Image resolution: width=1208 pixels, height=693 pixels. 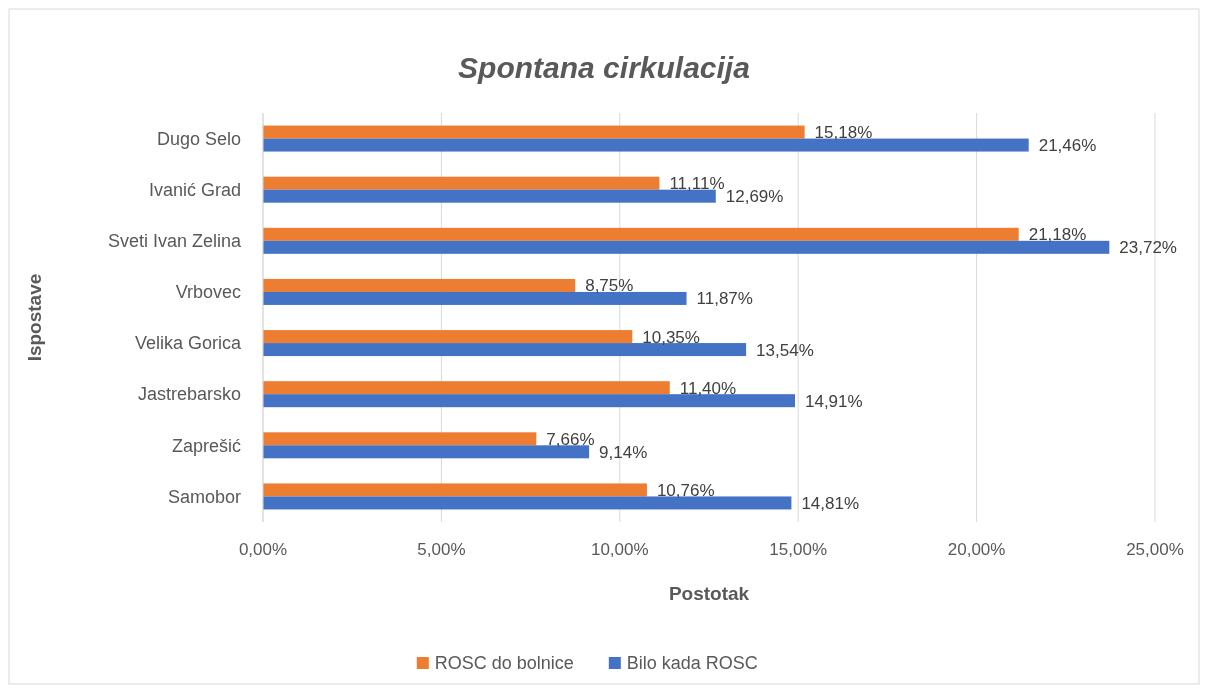 What do you see at coordinates (619, 549) in the screenshot?
I see `x-tick-label: 10,00%` at bounding box center [619, 549].